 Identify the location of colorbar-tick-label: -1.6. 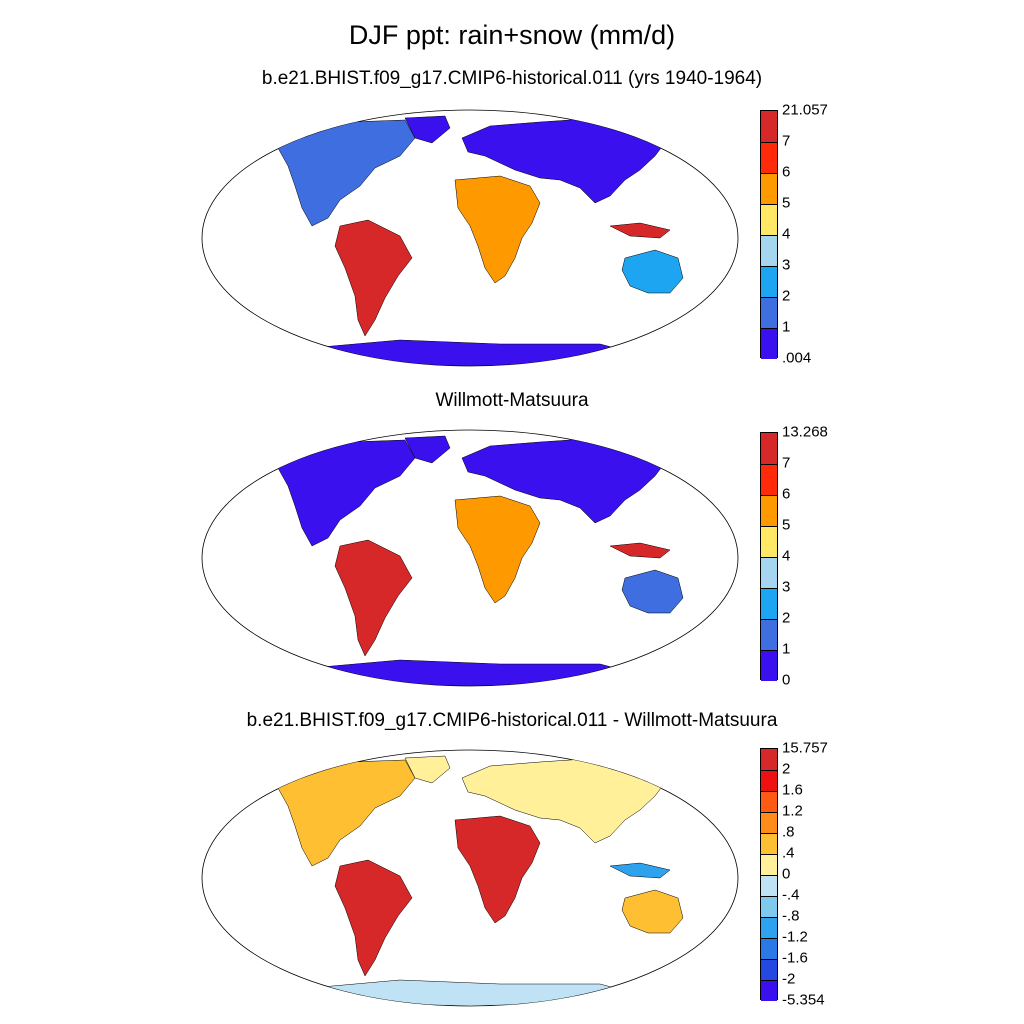
(795, 958).